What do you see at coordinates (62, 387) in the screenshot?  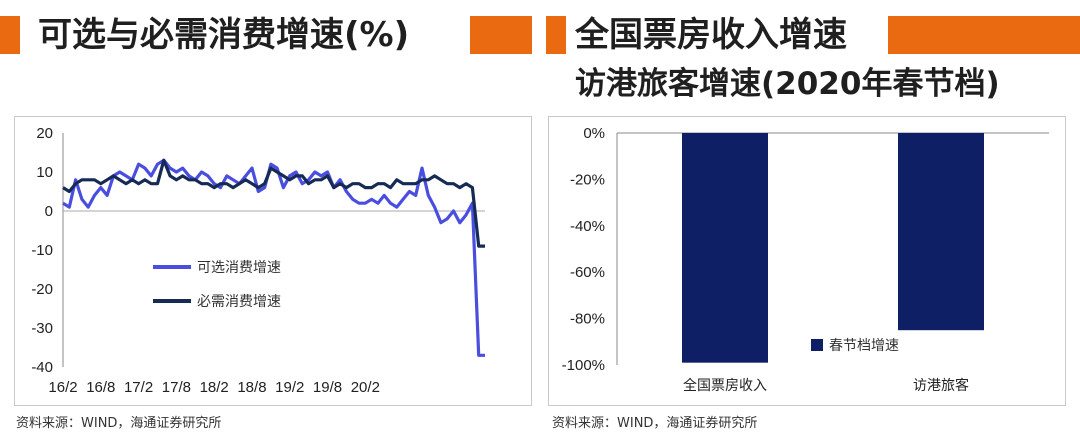 I see `x-tick-label: 16/2` at bounding box center [62, 387].